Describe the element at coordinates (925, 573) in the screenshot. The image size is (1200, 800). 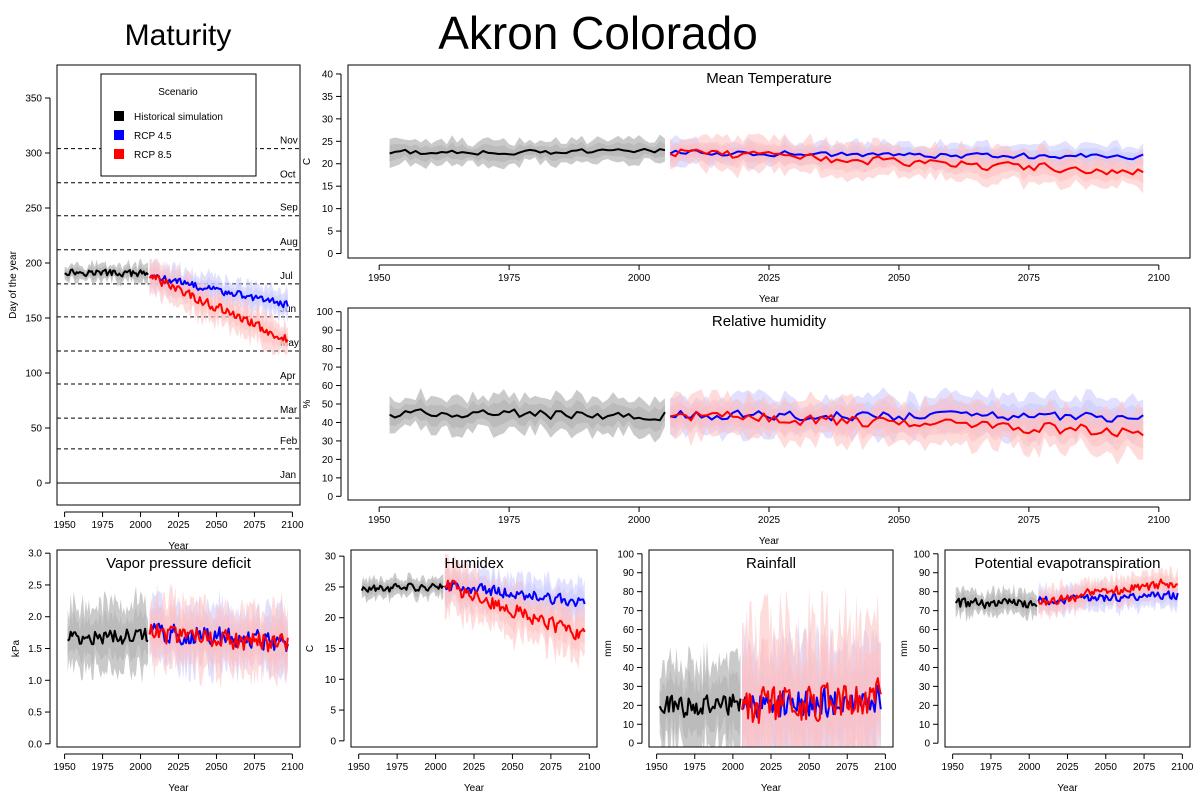
I see `potential-evapotranspiration-y-tick-label: 90` at that location.